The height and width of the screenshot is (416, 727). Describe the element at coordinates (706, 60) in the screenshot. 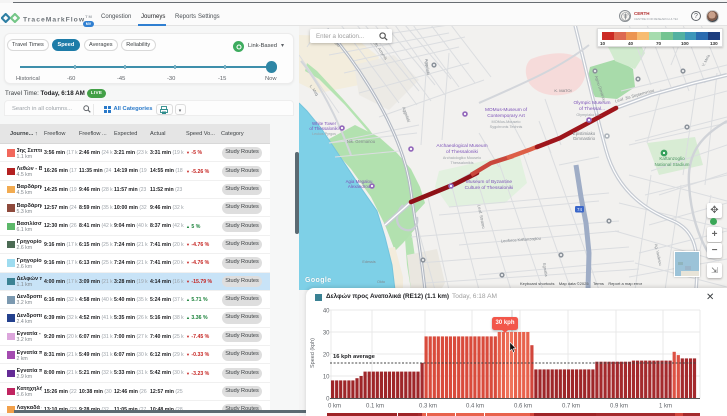

I see `svg-text: V. Mela` at that location.